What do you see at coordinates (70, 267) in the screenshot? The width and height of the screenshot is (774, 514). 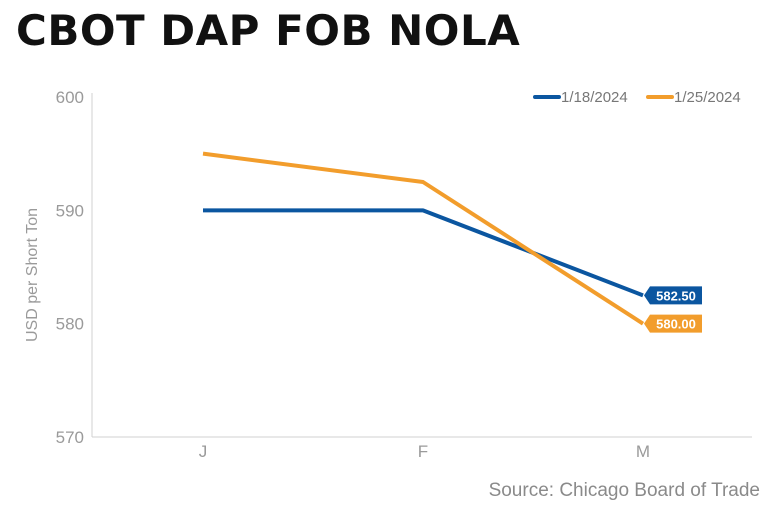 I see `y-tick-labels: 570 580 590 600` at bounding box center [70, 267].